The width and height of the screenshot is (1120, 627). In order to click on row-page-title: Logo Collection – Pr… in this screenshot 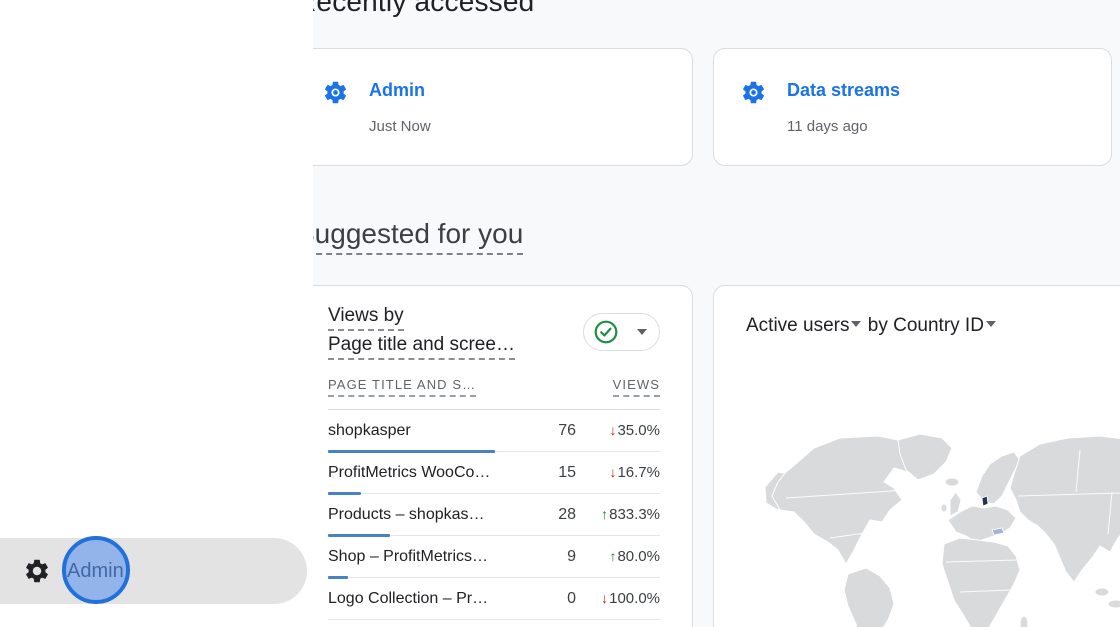, I will do `click(408, 598)`.